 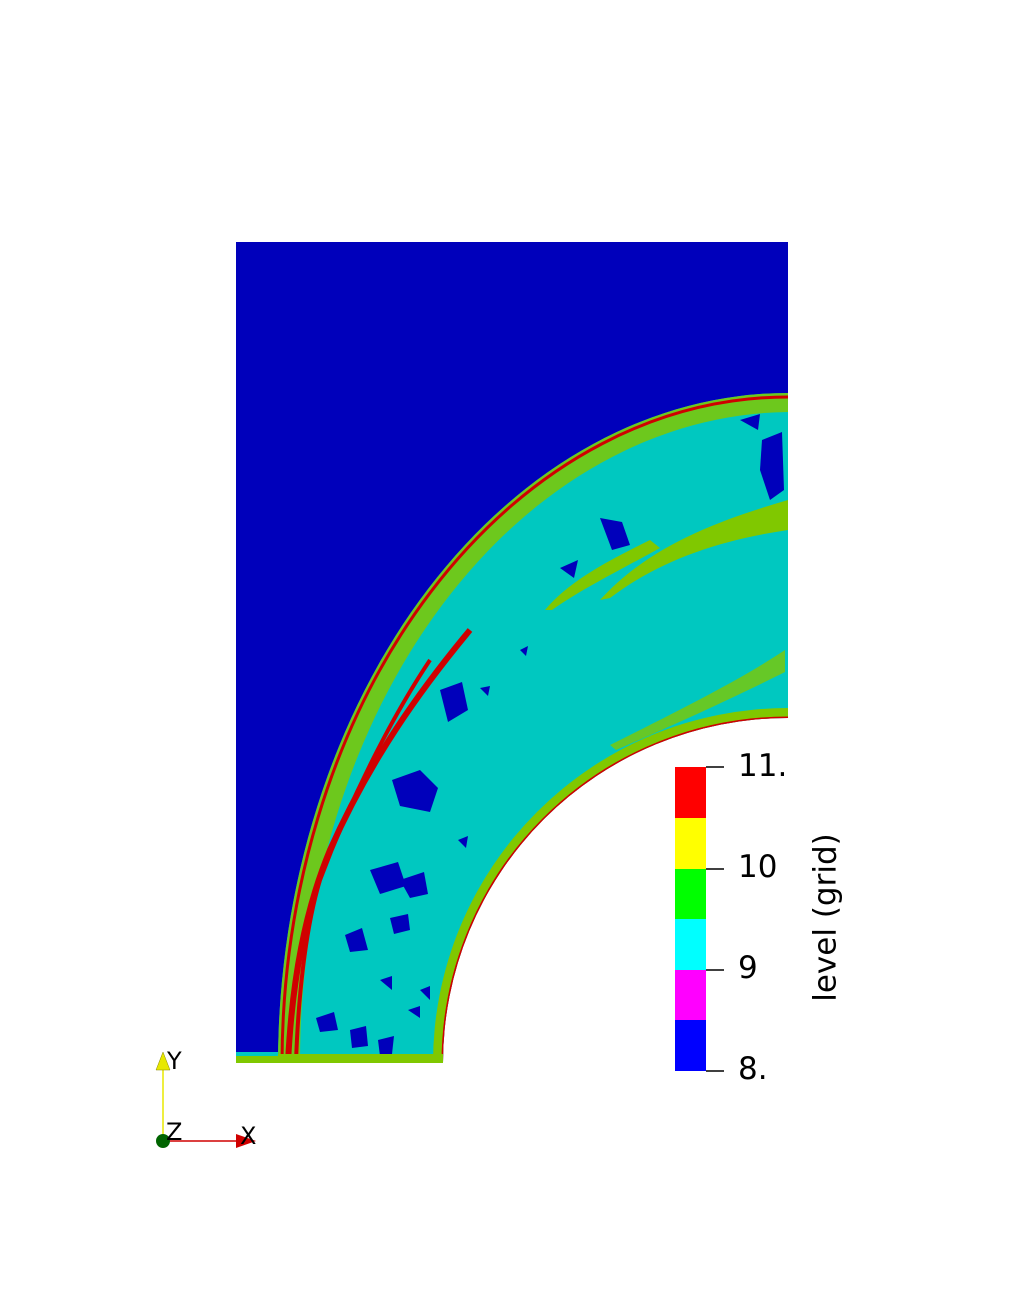 What do you see at coordinates (825, 917) in the screenshot?
I see `colorbar-title: level (grid)` at bounding box center [825, 917].